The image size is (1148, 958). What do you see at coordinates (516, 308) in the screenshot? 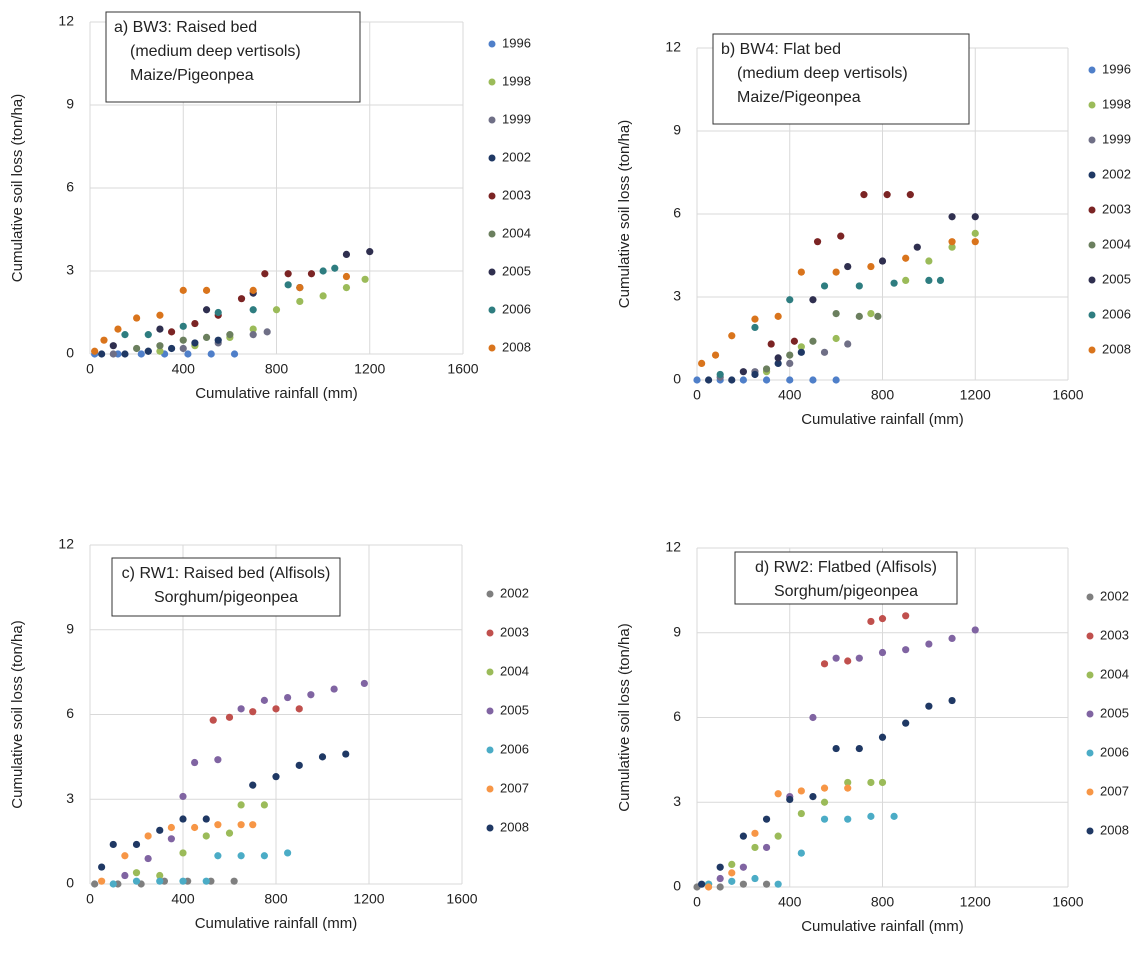
I see `legend-label: 2006` at bounding box center [516, 308].